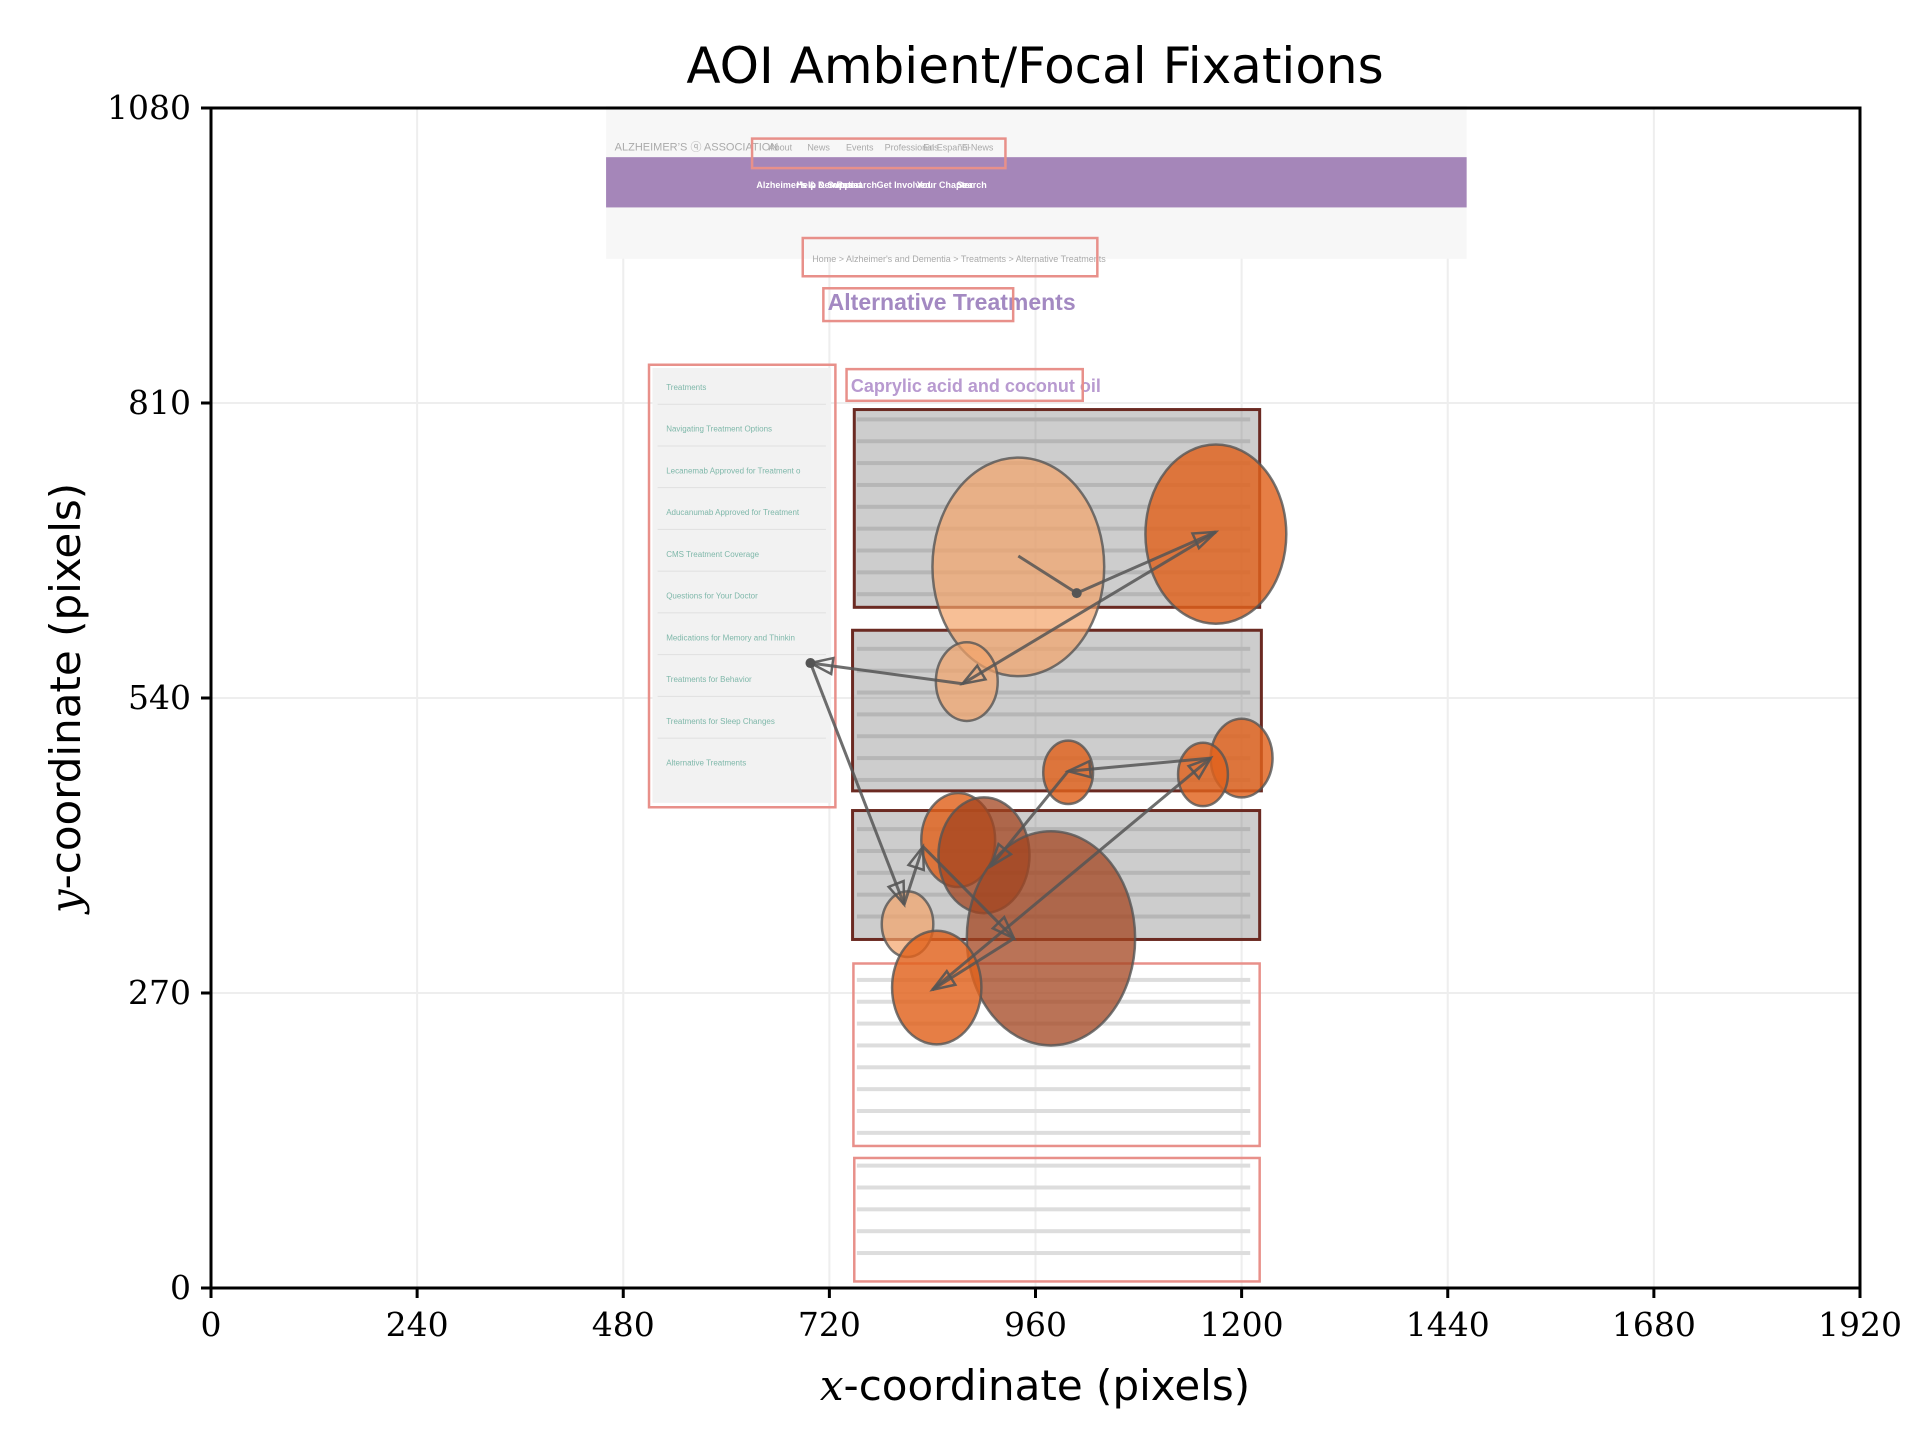 Image resolution: width=1920 pixels, height=1440 pixels. I want to click on top-link: About, so click(781, 148).